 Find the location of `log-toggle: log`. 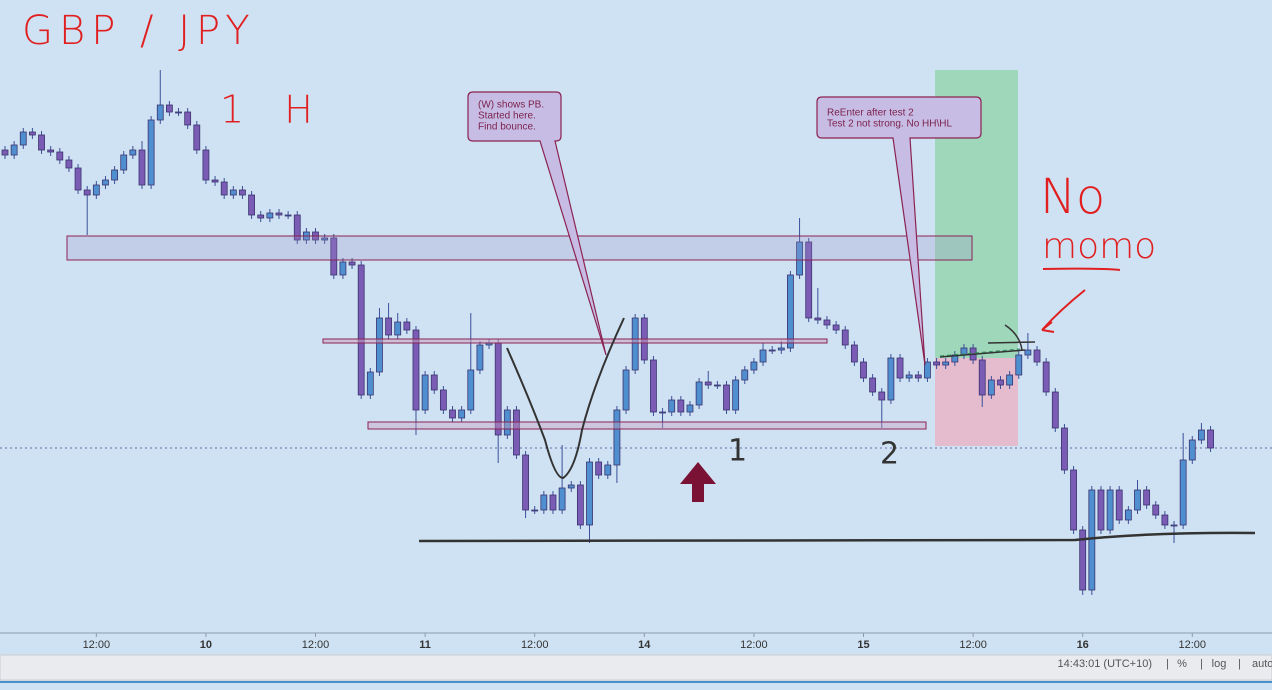

log-toggle: log is located at coordinates (1219, 664).